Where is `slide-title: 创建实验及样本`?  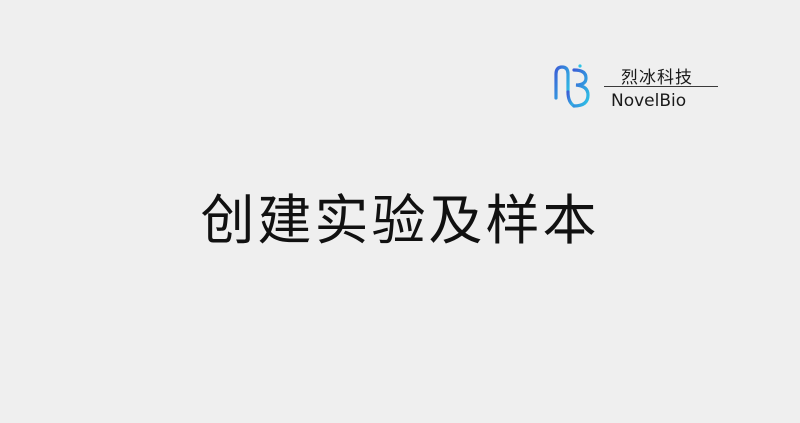
slide-title: 创建实验及样本 is located at coordinates (400, 220).